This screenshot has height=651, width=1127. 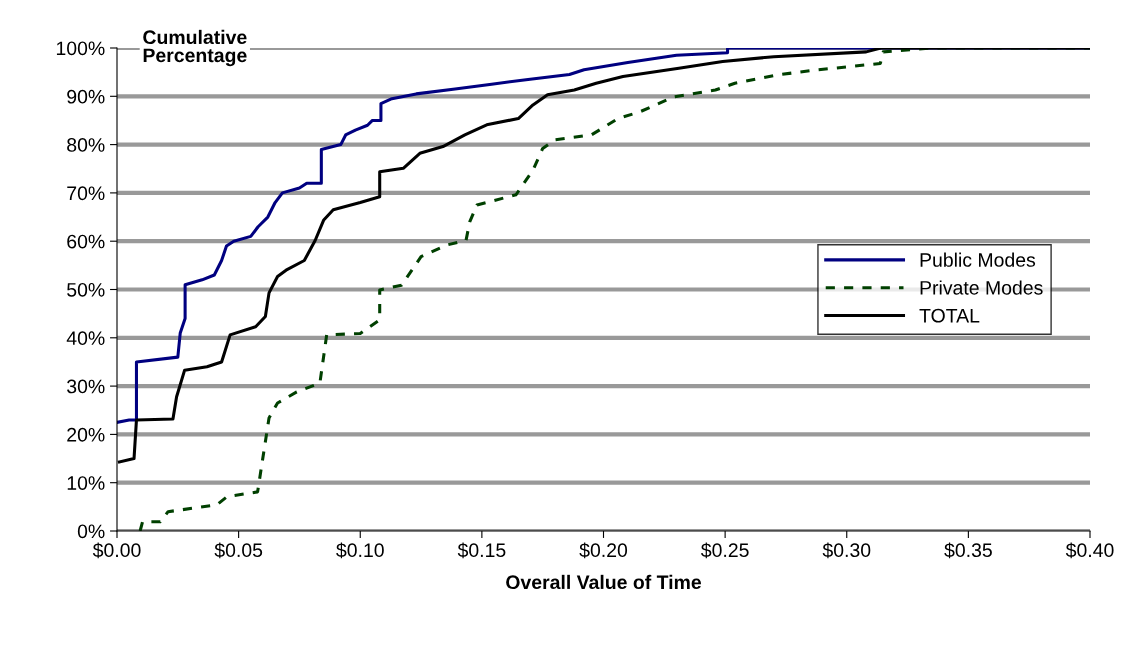 What do you see at coordinates (725, 550) in the screenshot?
I see `x-tick-label: $0.25` at bounding box center [725, 550].